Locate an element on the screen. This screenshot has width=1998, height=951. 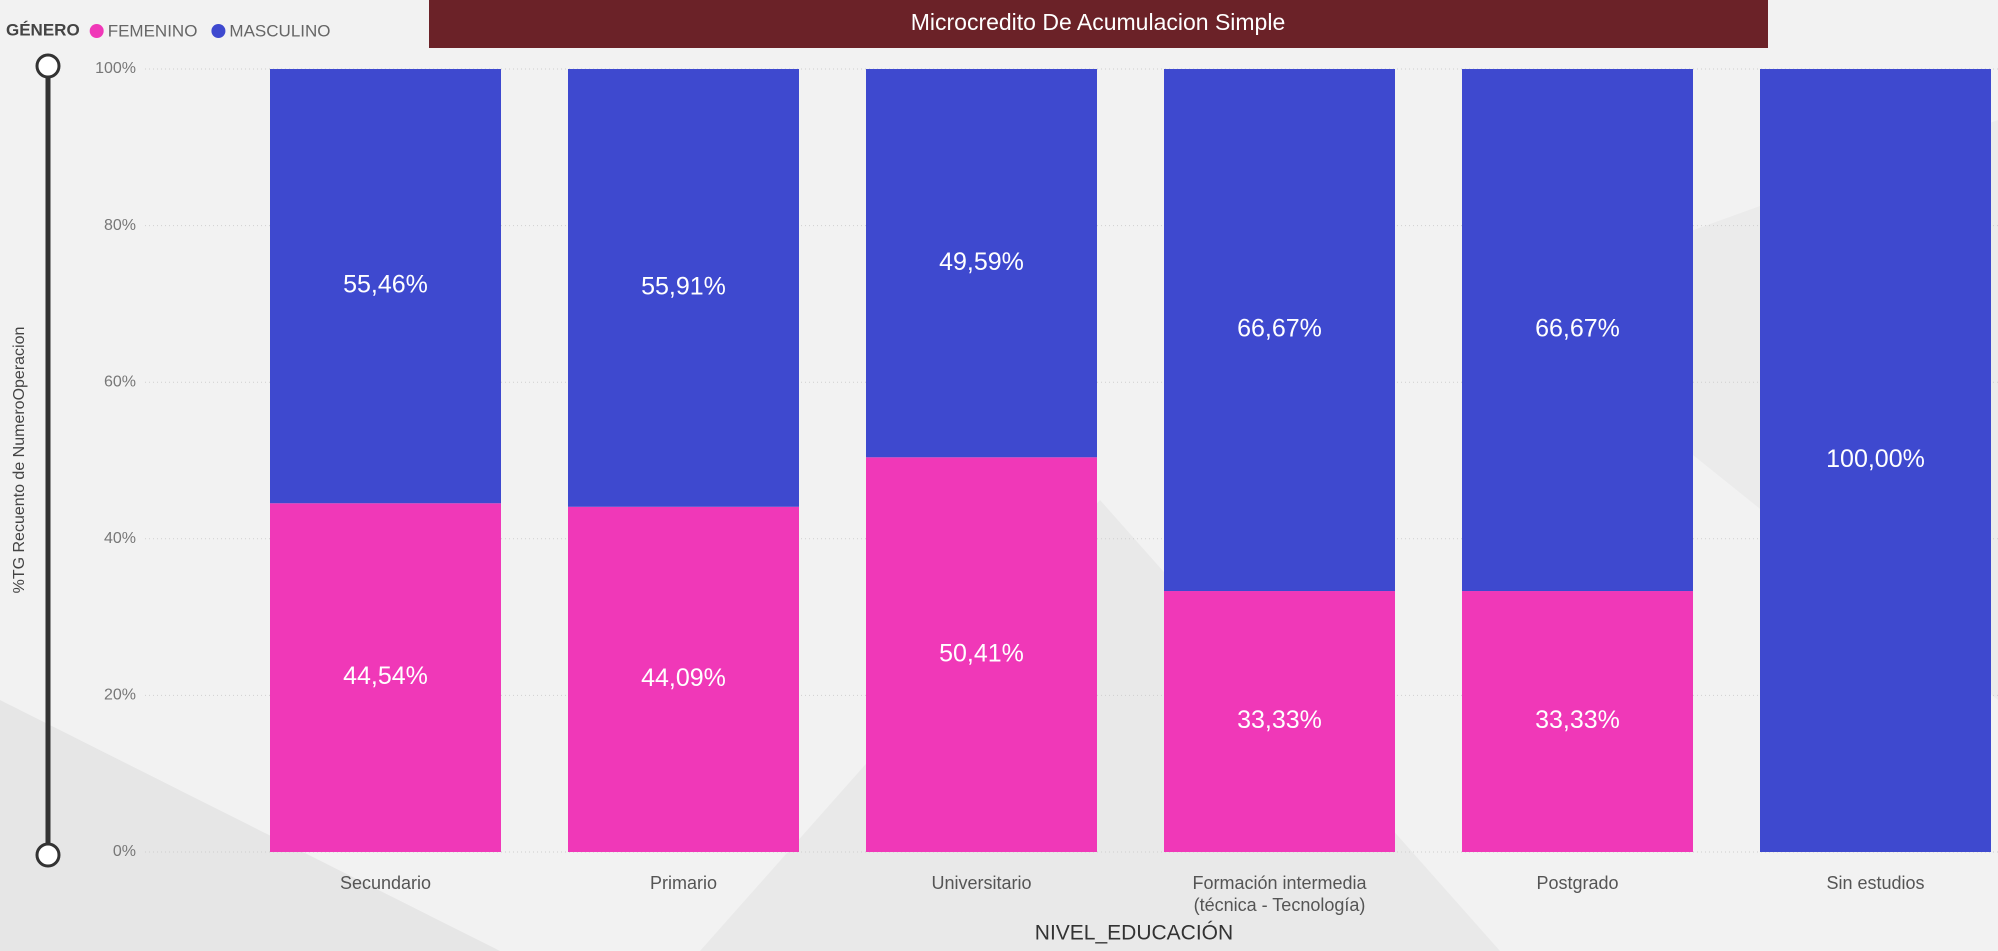
chart-title: Microcredito De Acumulacion Simple is located at coordinates (1098, 22).